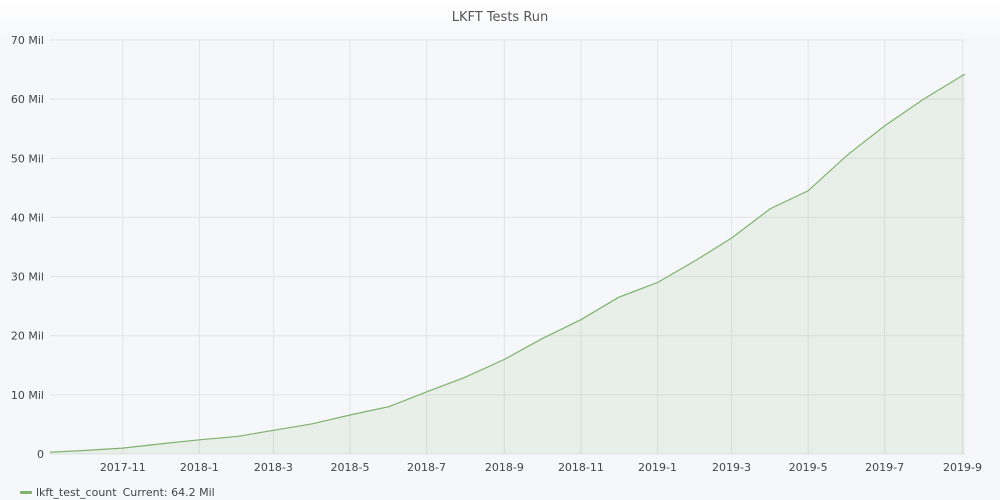 The height and width of the screenshot is (500, 1000). I want to click on y-tick-label: 10 Mil, so click(27, 395).